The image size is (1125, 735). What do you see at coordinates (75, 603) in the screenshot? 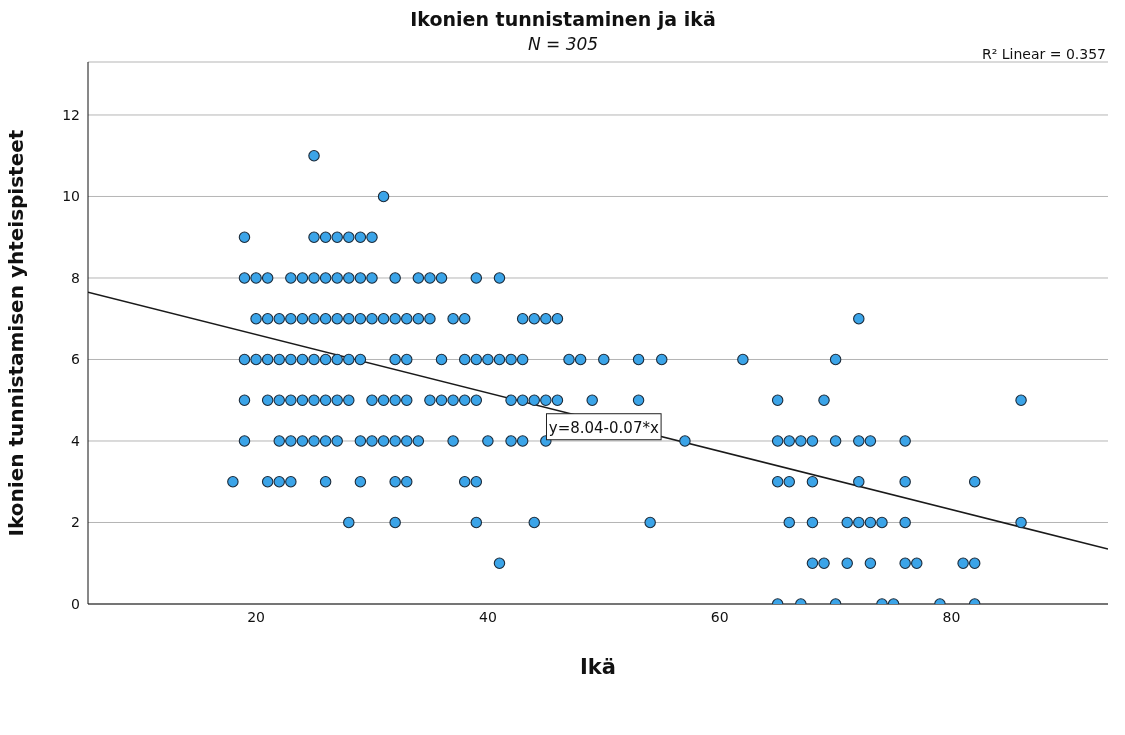
I see `y-tick-label: 0` at bounding box center [75, 603].